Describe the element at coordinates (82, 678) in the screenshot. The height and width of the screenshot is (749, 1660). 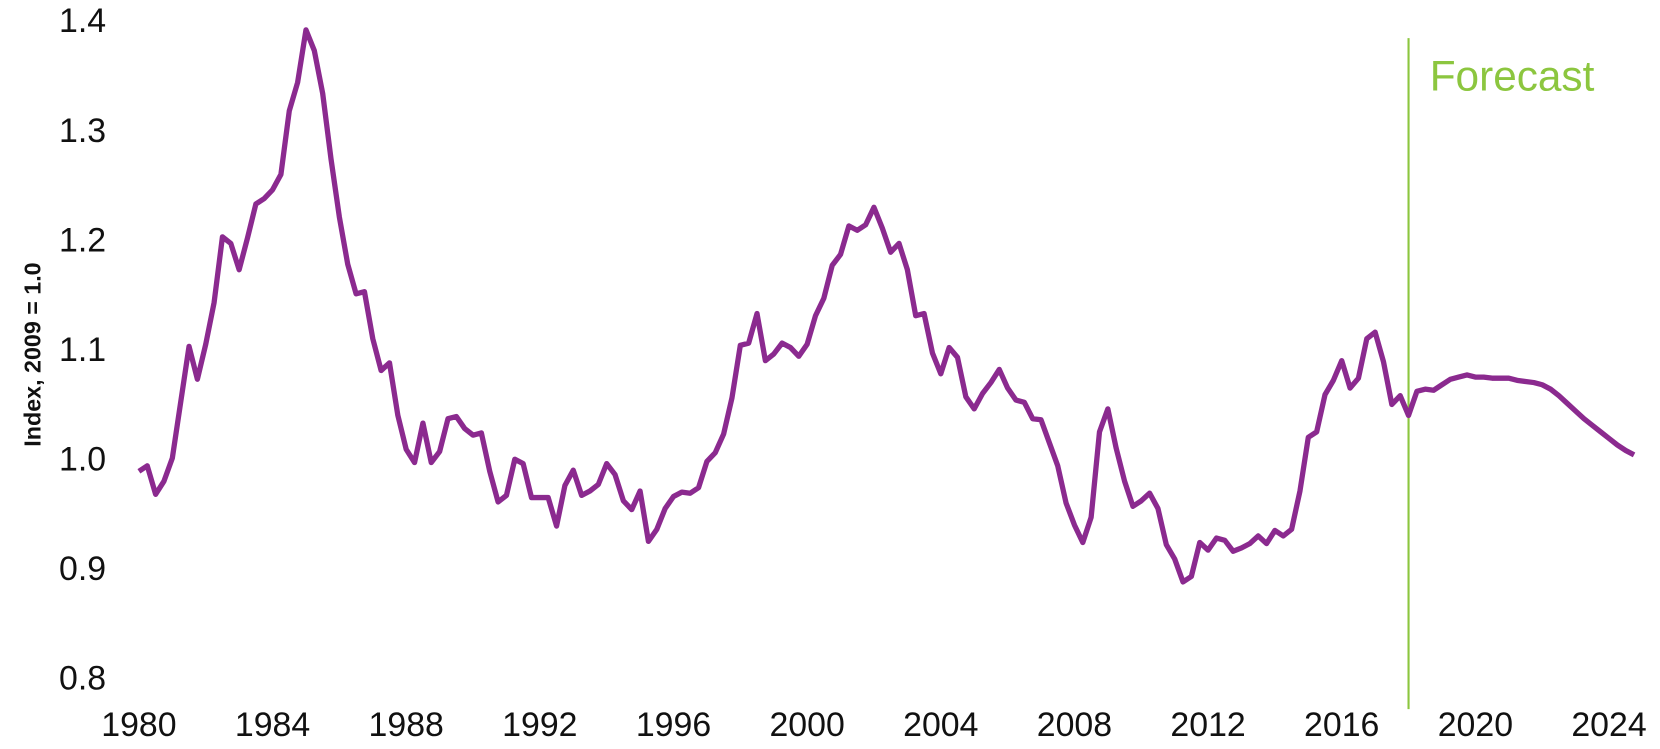
I see `y-tick-label: 0.8` at that location.